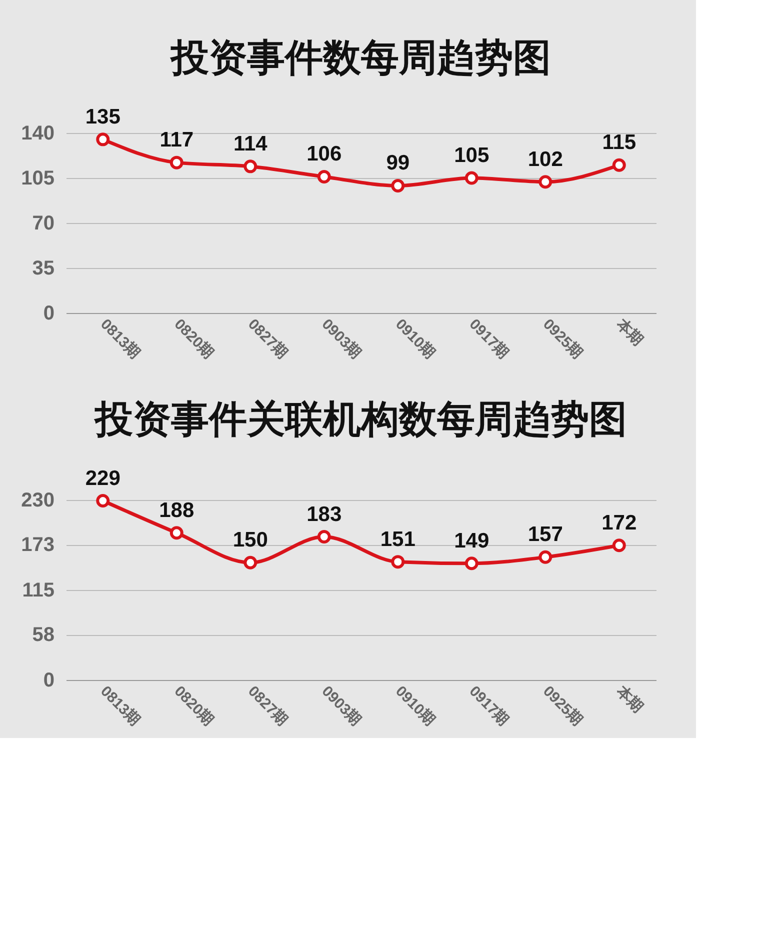  What do you see at coordinates (619, 142) in the screenshot?
I see `data-label: 115` at bounding box center [619, 142].